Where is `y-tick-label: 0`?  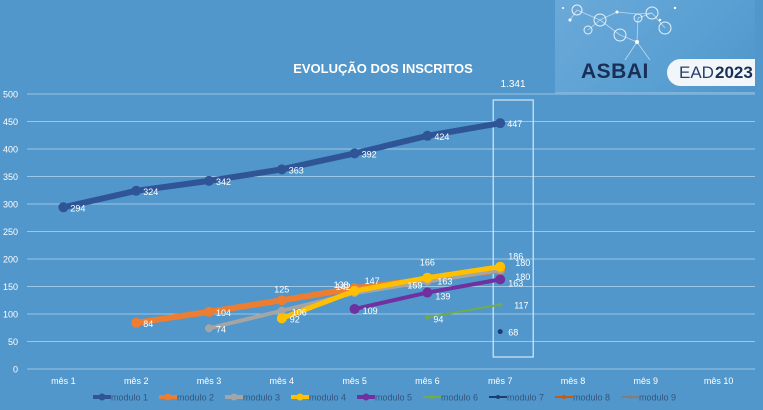
y-tick-label: 0 is located at coordinates (15, 370).